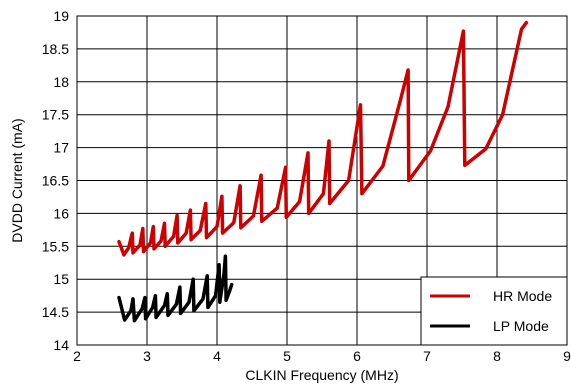 The width and height of the screenshot is (571, 389). I want to click on y-tick-label: 16.5, so click(55, 181).